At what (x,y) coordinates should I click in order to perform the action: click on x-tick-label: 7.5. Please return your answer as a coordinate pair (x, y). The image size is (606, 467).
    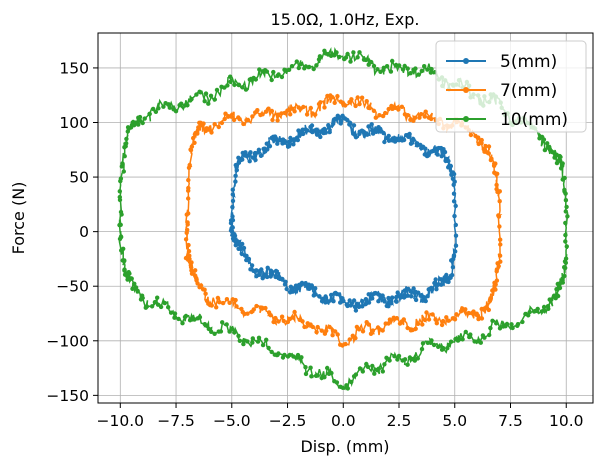
    Looking at the image, I should click on (510, 421).